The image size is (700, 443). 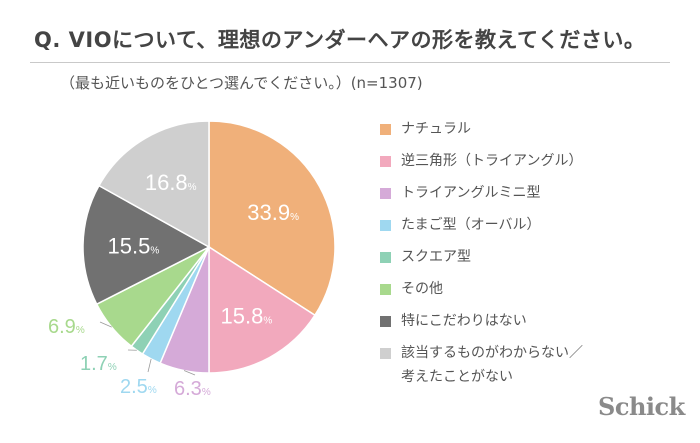 What do you see at coordinates (350, 62) in the screenshot?
I see `title-divider` at bounding box center [350, 62].